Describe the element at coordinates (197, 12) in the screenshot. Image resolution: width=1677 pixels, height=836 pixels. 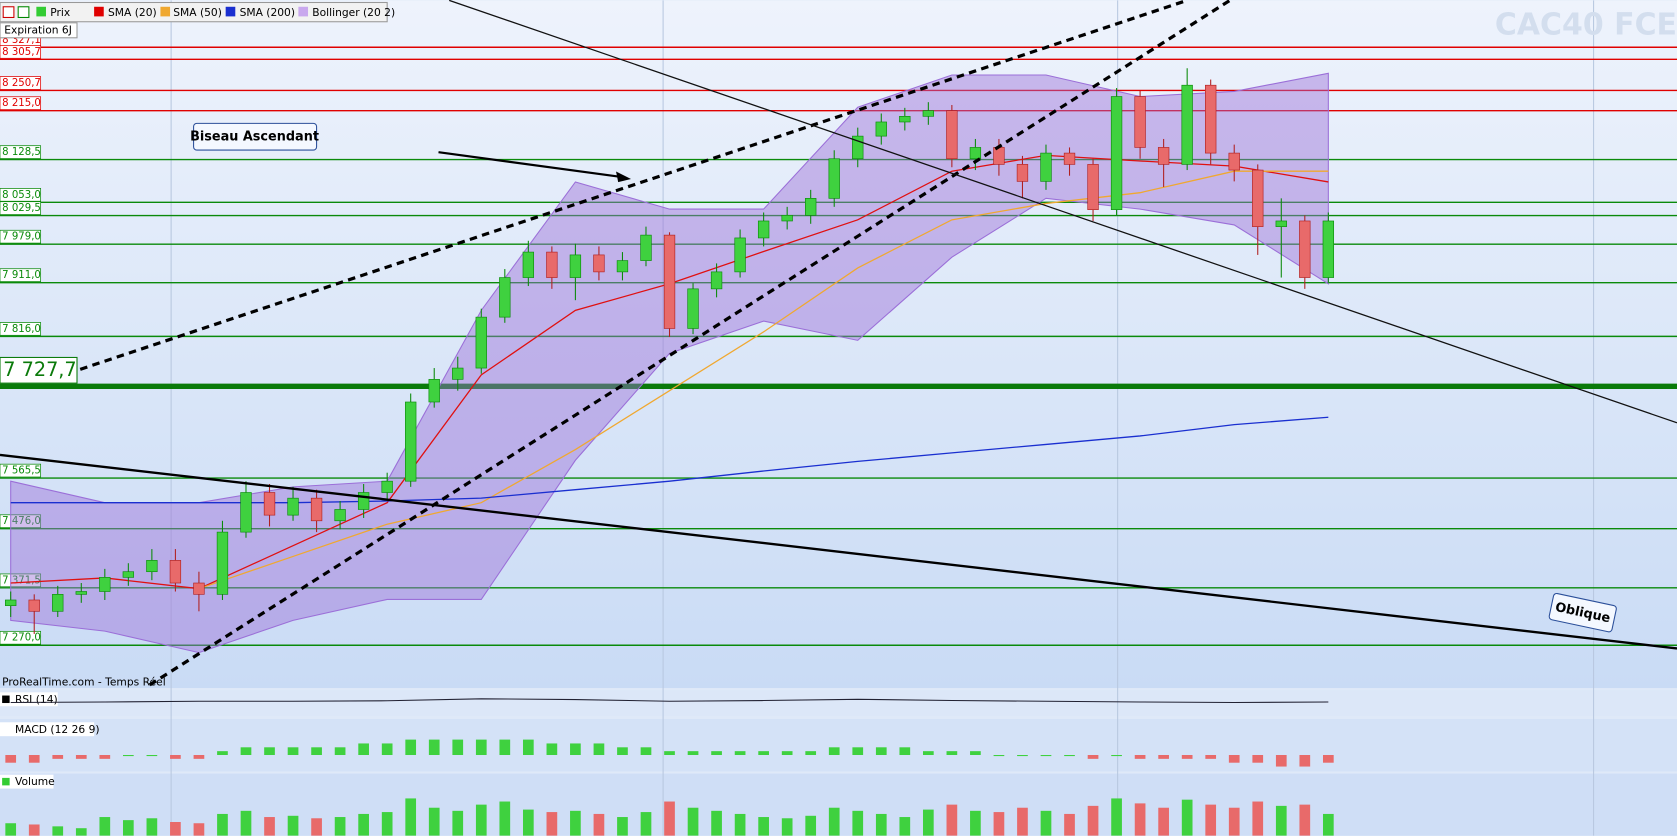
I see `toolbar-item: SMA (50)` at that location.